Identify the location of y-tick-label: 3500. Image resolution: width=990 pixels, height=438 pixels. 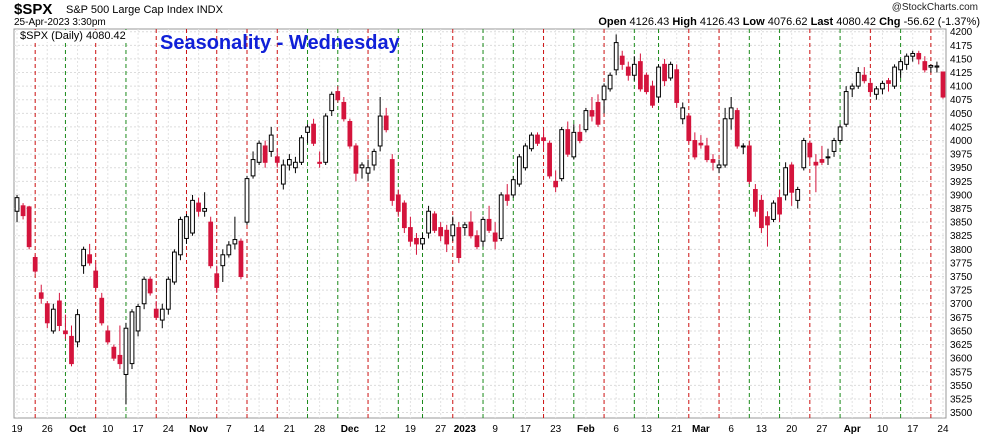
(961, 413).